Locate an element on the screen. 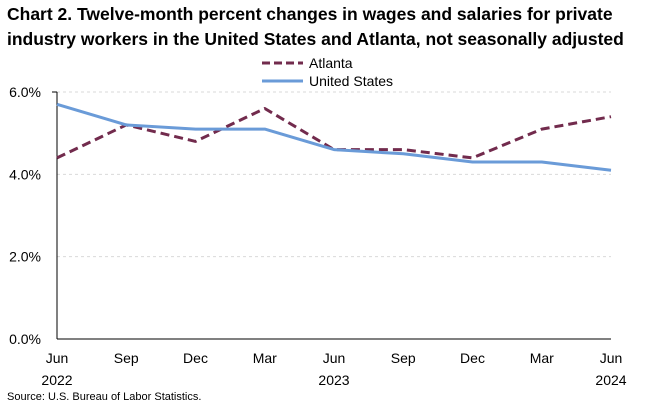 The image size is (650, 407). source-note: Source: U.S. Bureau of Labor Statistics. is located at coordinates (104, 397).